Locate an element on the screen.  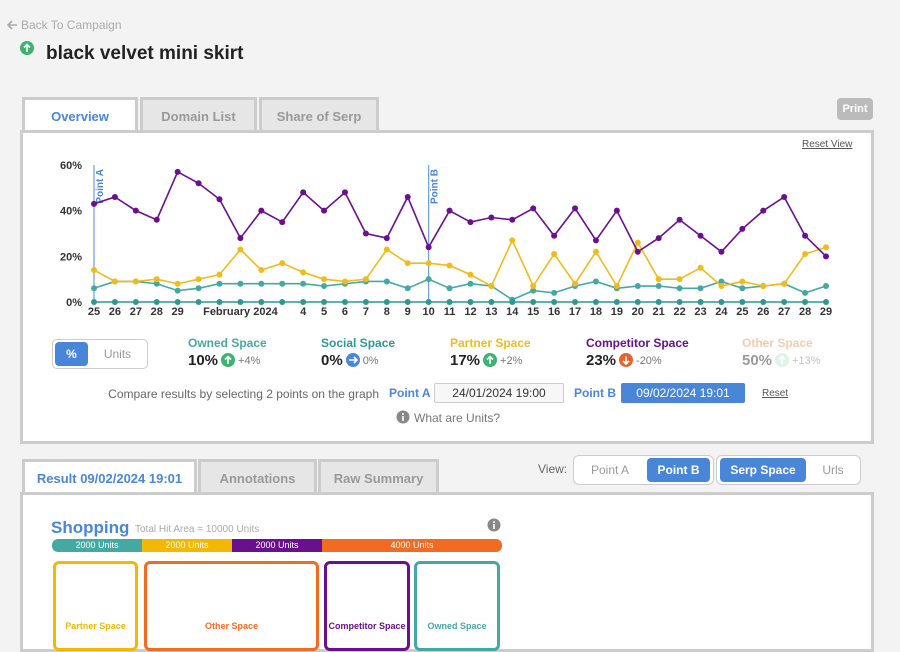
view-urls: Urls is located at coordinates (833, 470).